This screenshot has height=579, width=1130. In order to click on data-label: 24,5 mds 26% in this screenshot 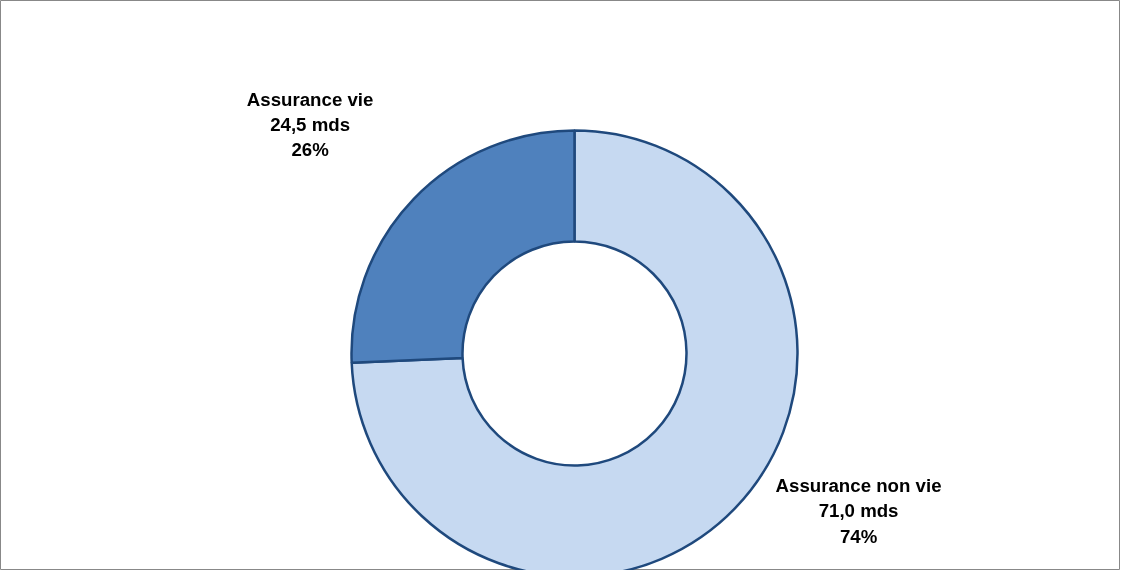, I will do `click(310, 137)`.